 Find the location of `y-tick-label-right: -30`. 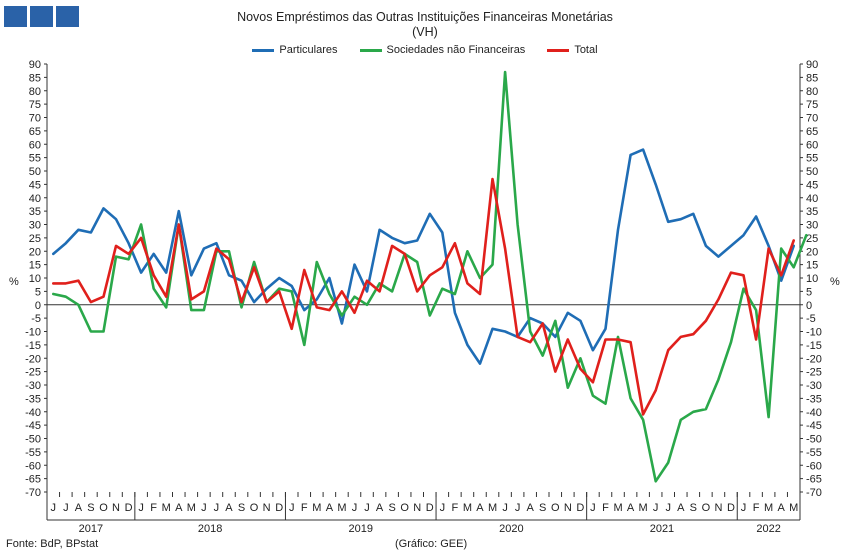

y-tick-label-right: -30 is located at coordinates (814, 386).